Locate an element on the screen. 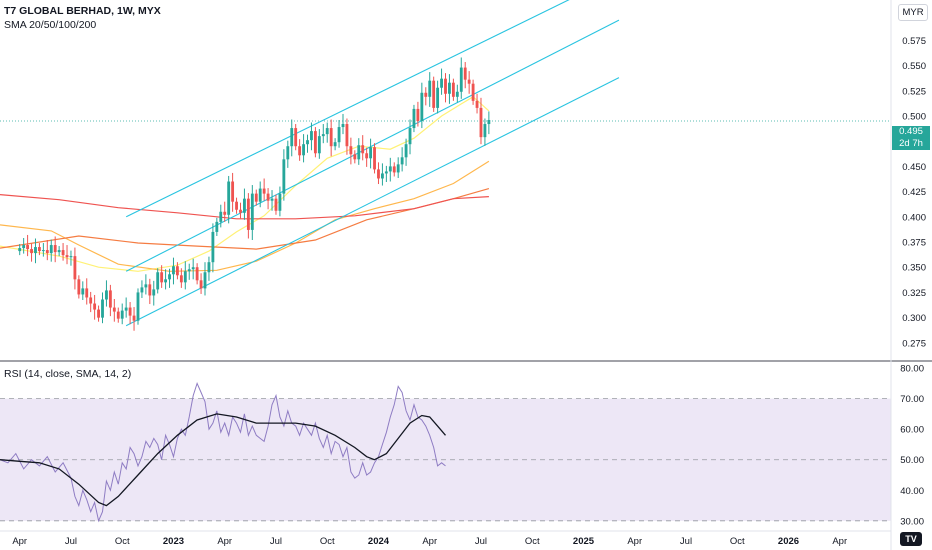 The height and width of the screenshot is (550, 932). time-tick-label: Apr is located at coordinates (634, 541).